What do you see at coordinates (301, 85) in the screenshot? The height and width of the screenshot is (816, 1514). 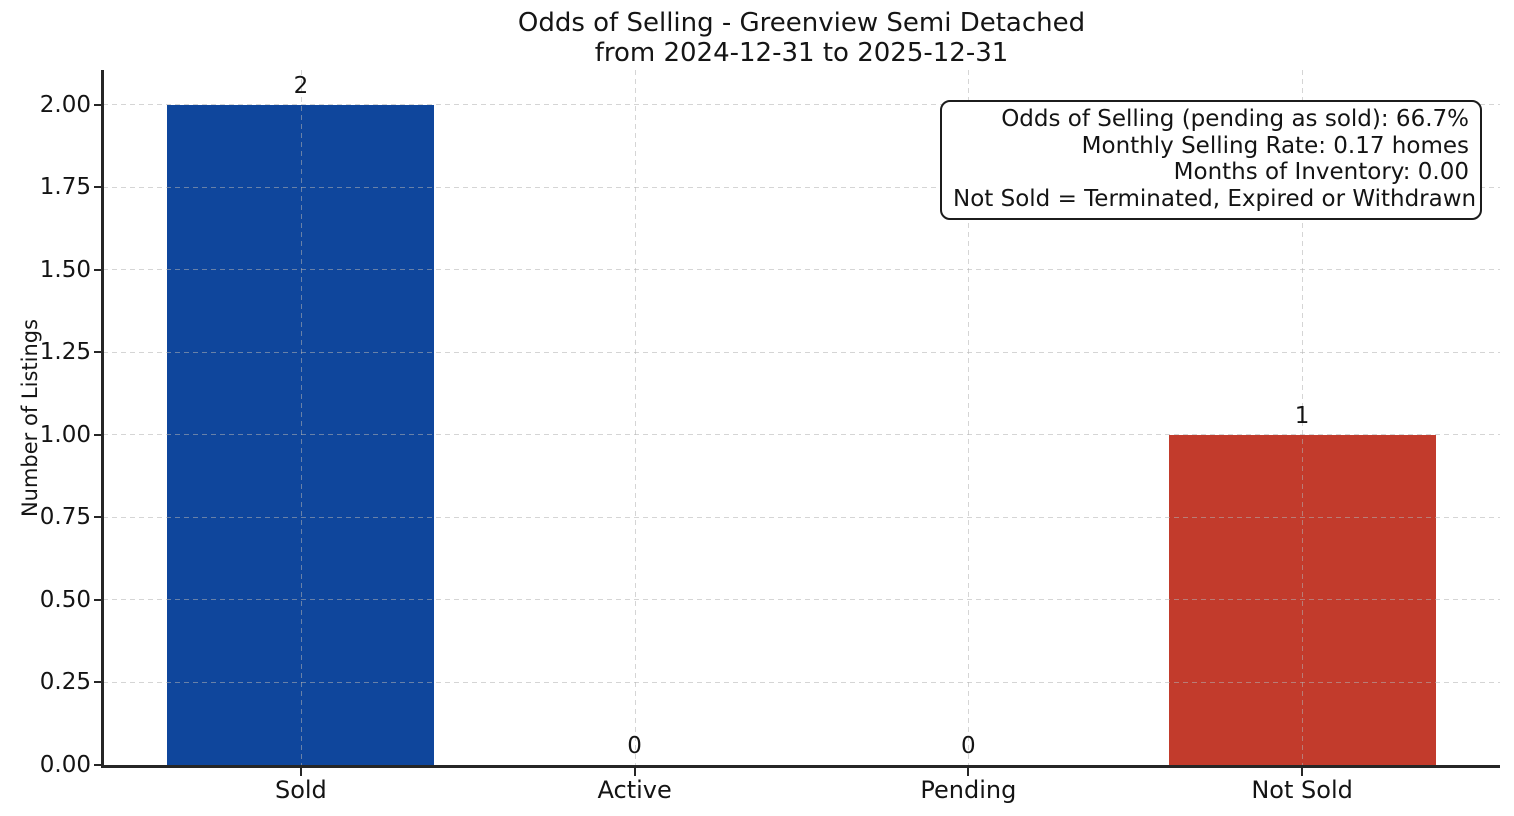 I see `value-label-sold: 2` at bounding box center [301, 85].